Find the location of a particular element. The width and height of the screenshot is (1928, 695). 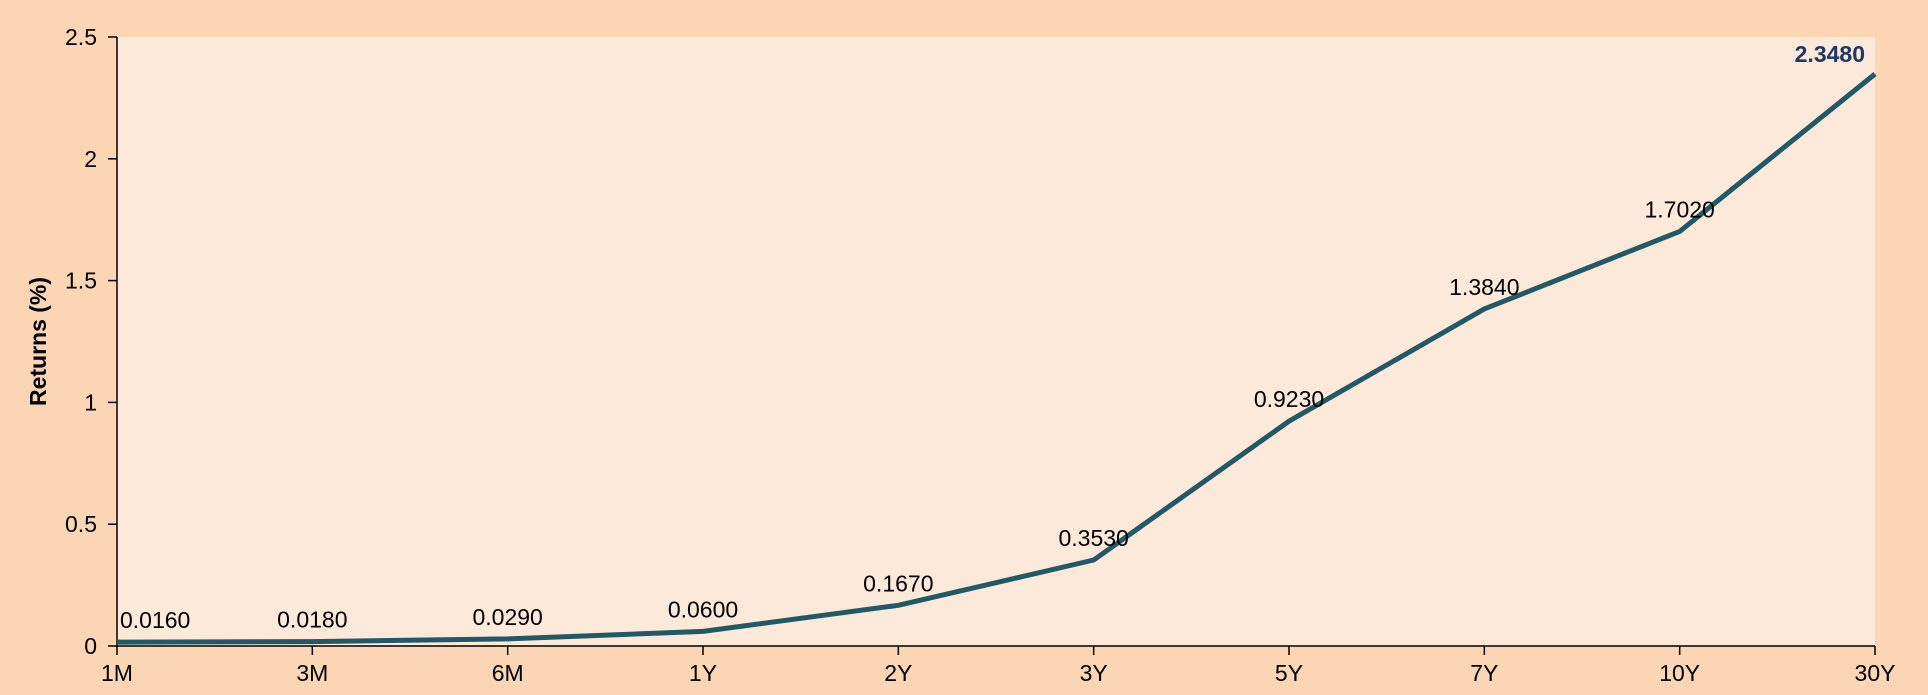

y-axis-ticks: 0 0.5 1 1.5 2 2.5 is located at coordinates (91, 341).